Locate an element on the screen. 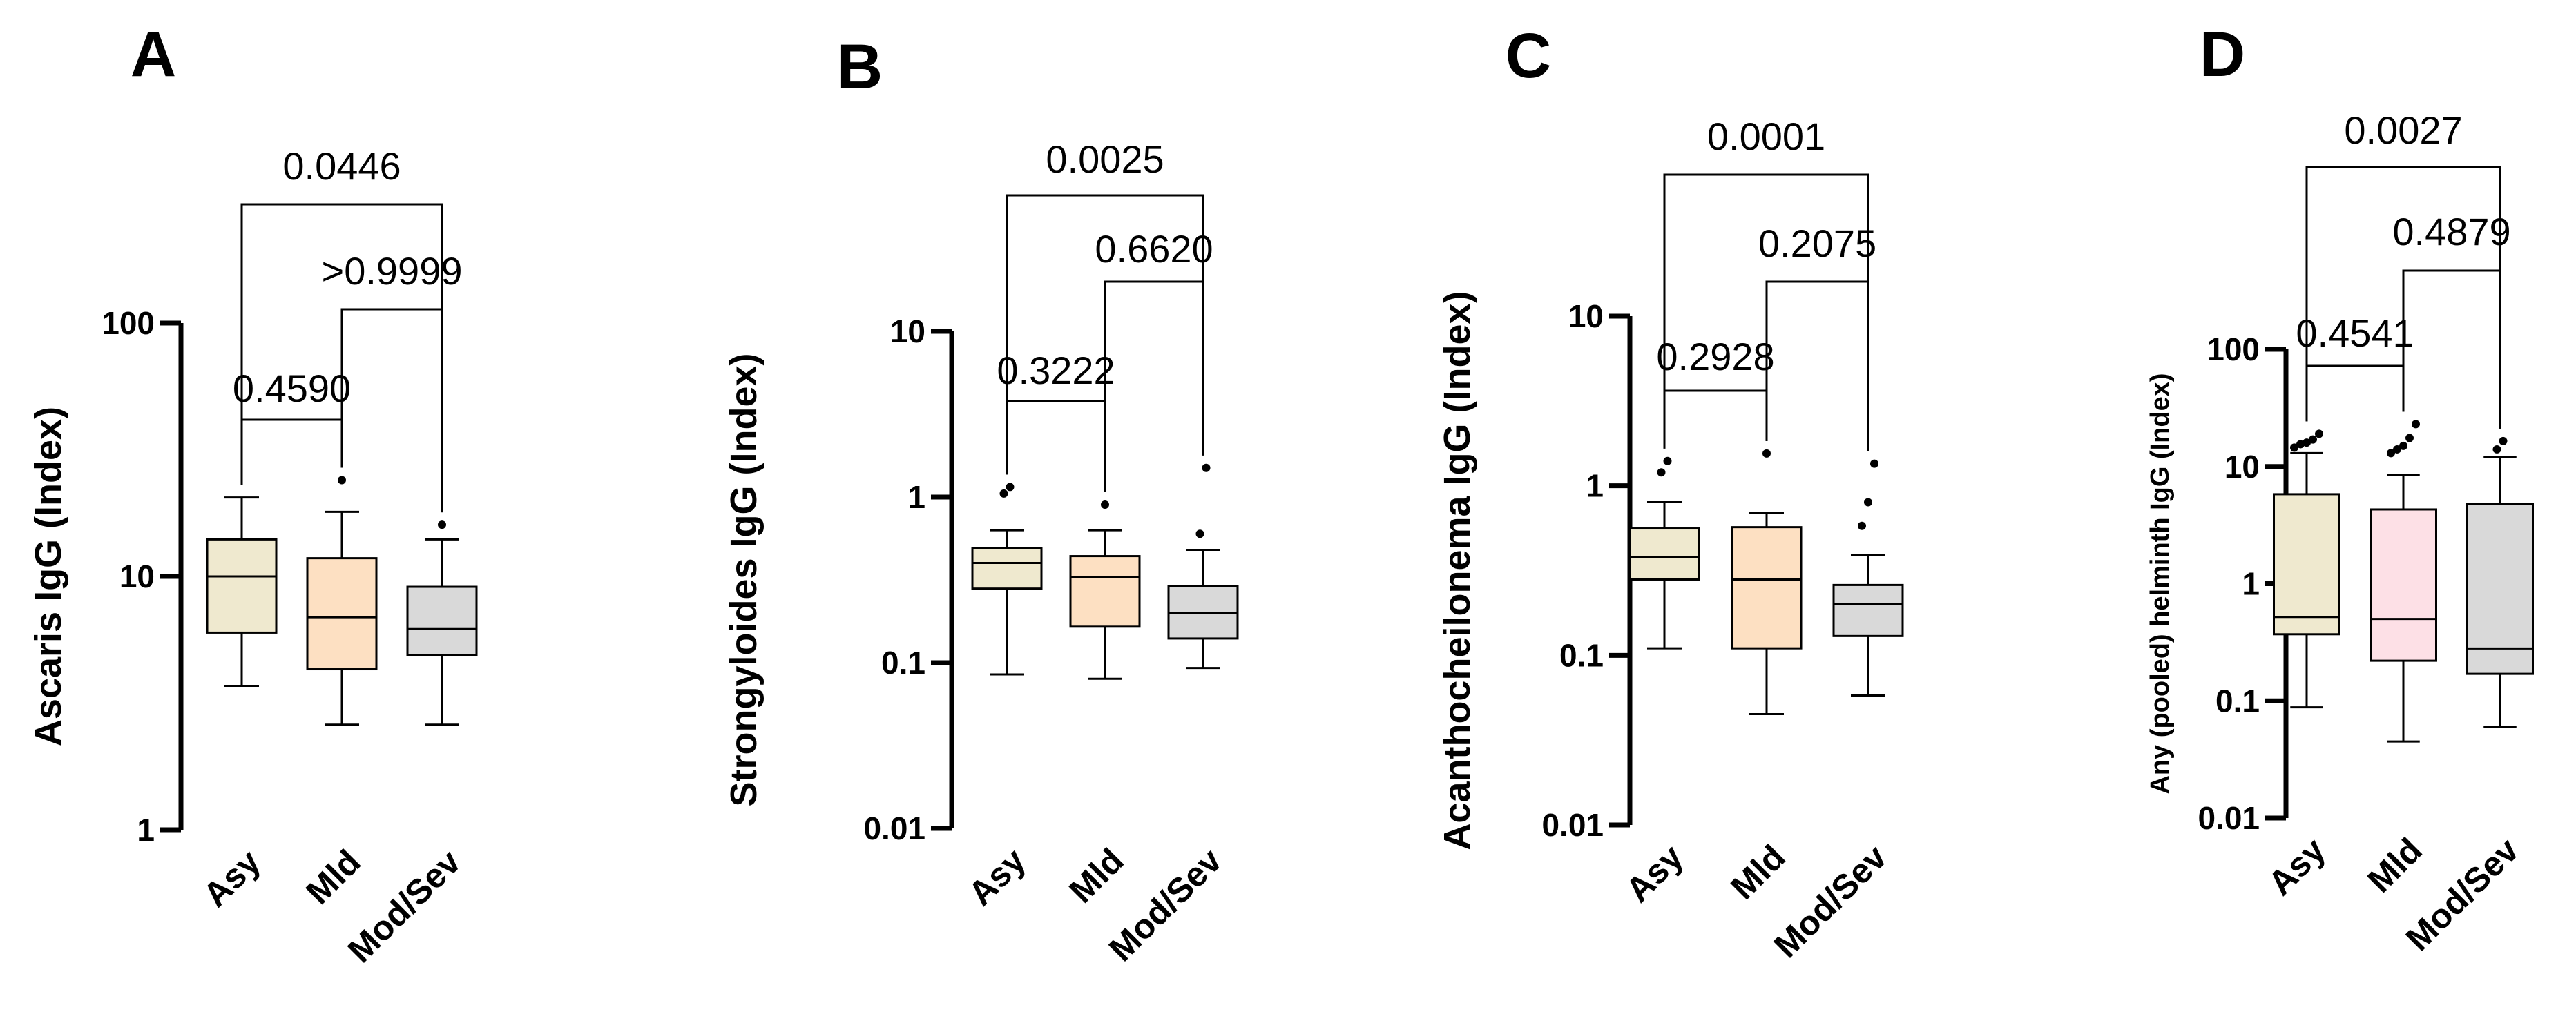 The height and width of the screenshot is (1012, 2576). y-axis-label: Ascaris IgG (Index) is located at coordinates (48, 576).